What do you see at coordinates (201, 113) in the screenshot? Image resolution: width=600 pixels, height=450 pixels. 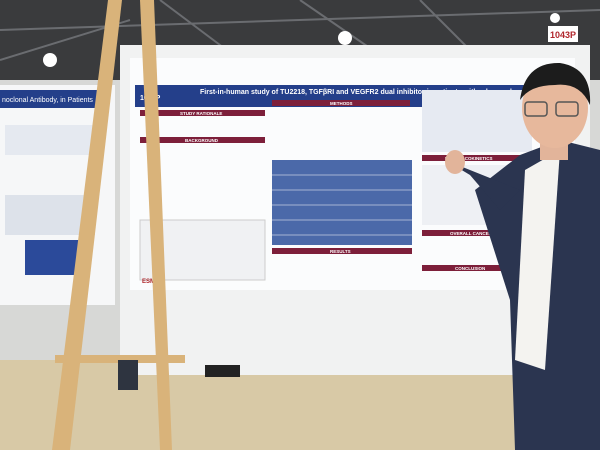 I see `section-label: STUDY RATIONALE` at bounding box center [201, 113].